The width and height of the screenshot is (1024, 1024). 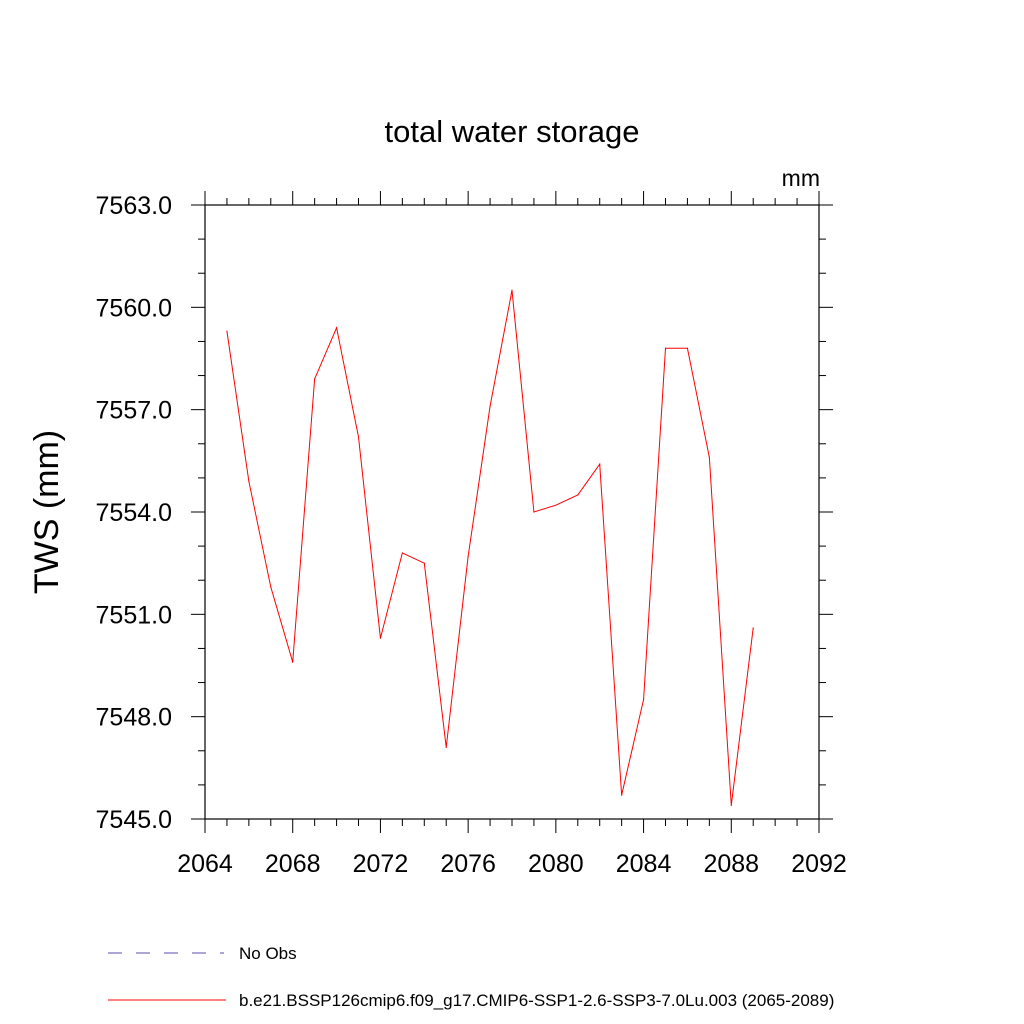 I want to click on y-tick-label: 7551.0, so click(x=134, y=615).